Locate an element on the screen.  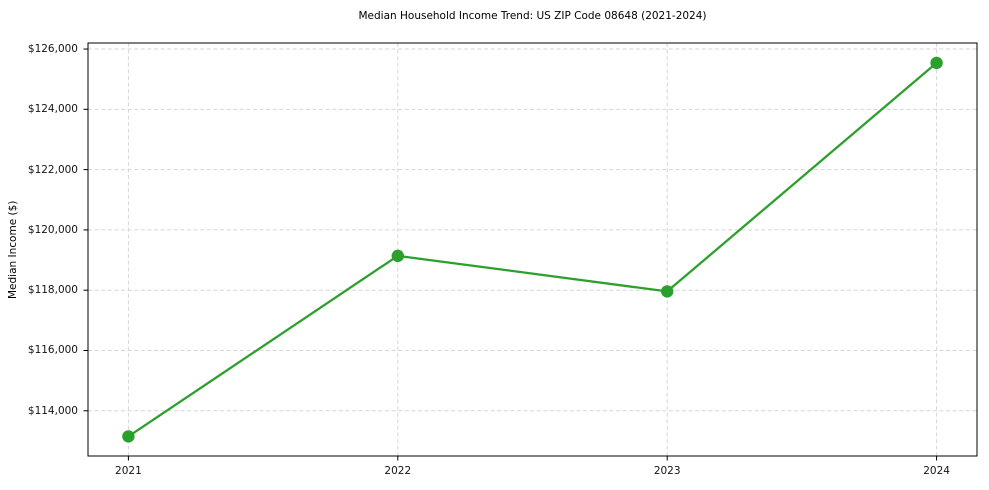
x-tick-label: 2021 is located at coordinates (128, 471).